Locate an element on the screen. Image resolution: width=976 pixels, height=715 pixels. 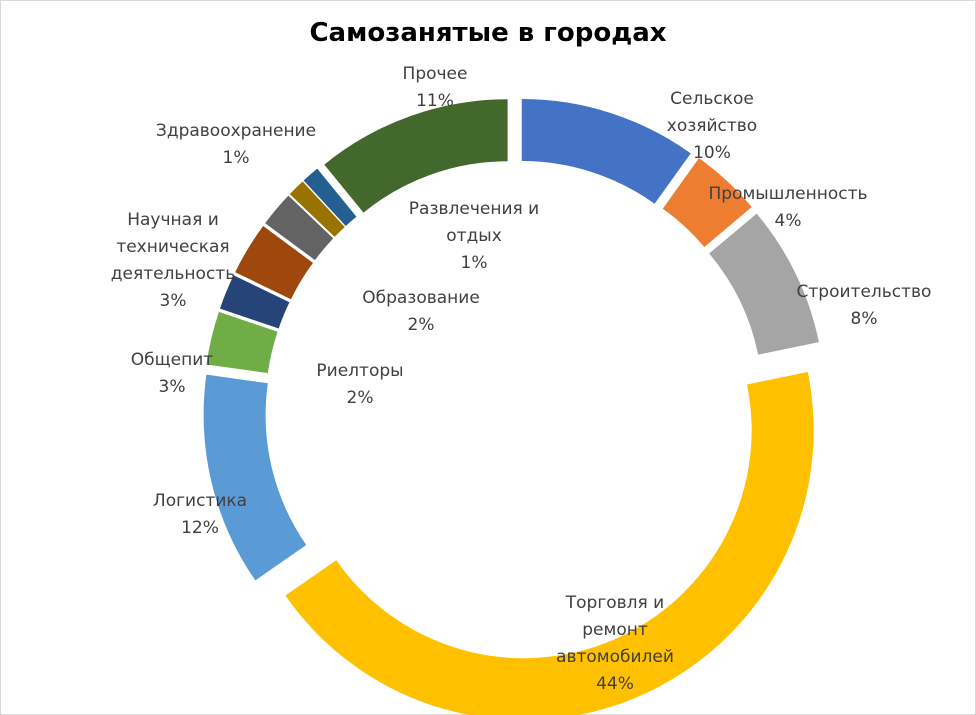
slice-label-11: Здравоохранение 1% is located at coordinates (236, 144).